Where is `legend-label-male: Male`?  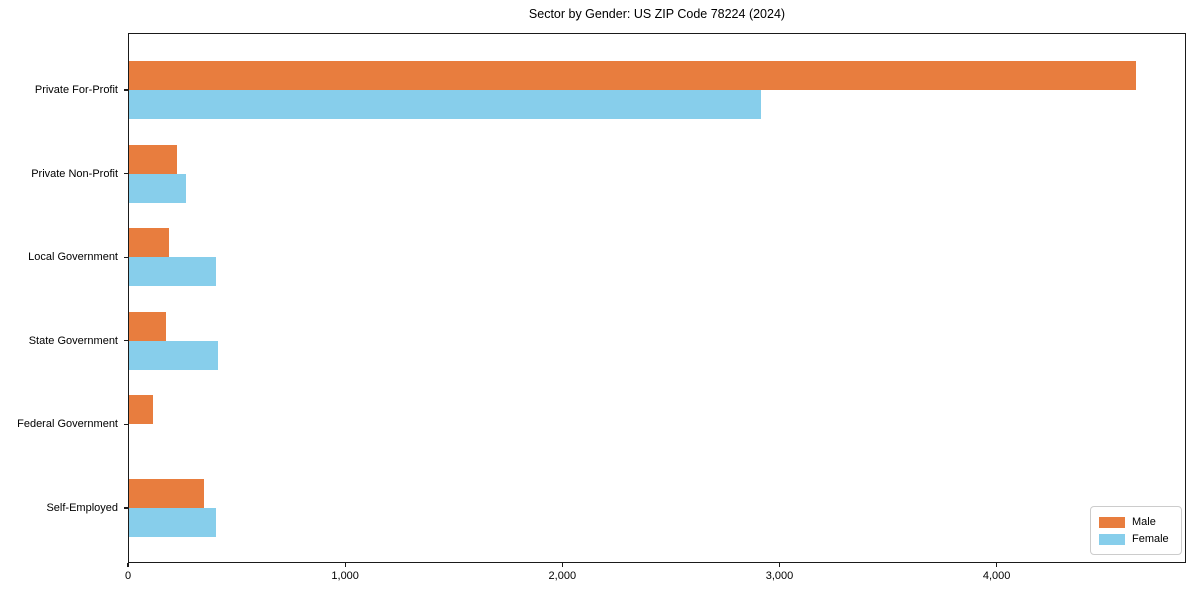 legend-label-male: Male is located at coordinates (1144, 522).